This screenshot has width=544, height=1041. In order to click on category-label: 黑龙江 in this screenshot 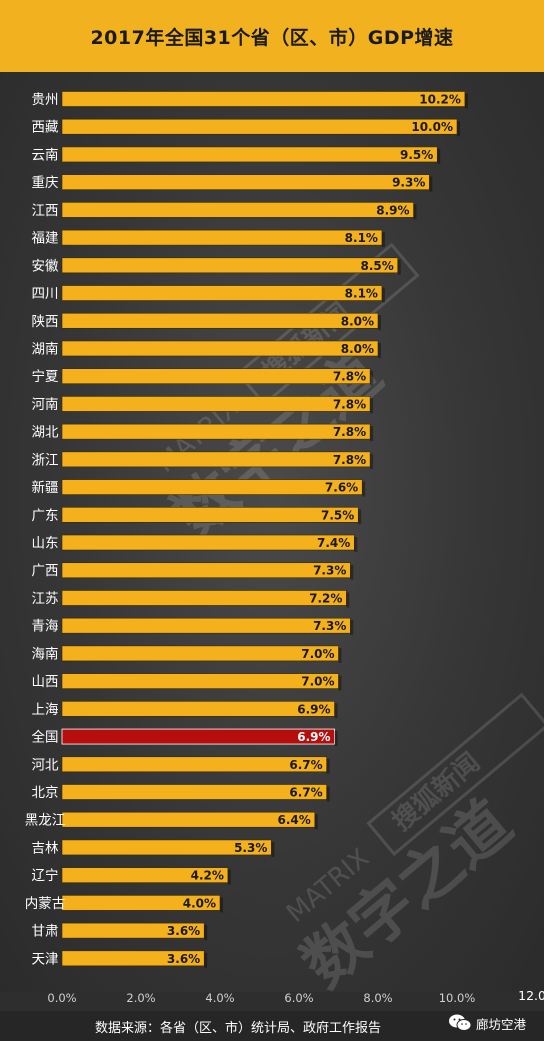, I will do `click(45, 821)`.